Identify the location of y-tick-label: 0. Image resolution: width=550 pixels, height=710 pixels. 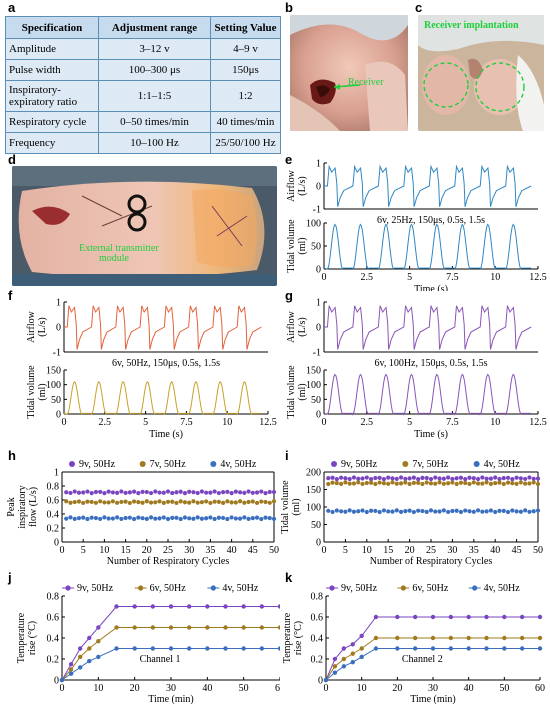
(320, 681).